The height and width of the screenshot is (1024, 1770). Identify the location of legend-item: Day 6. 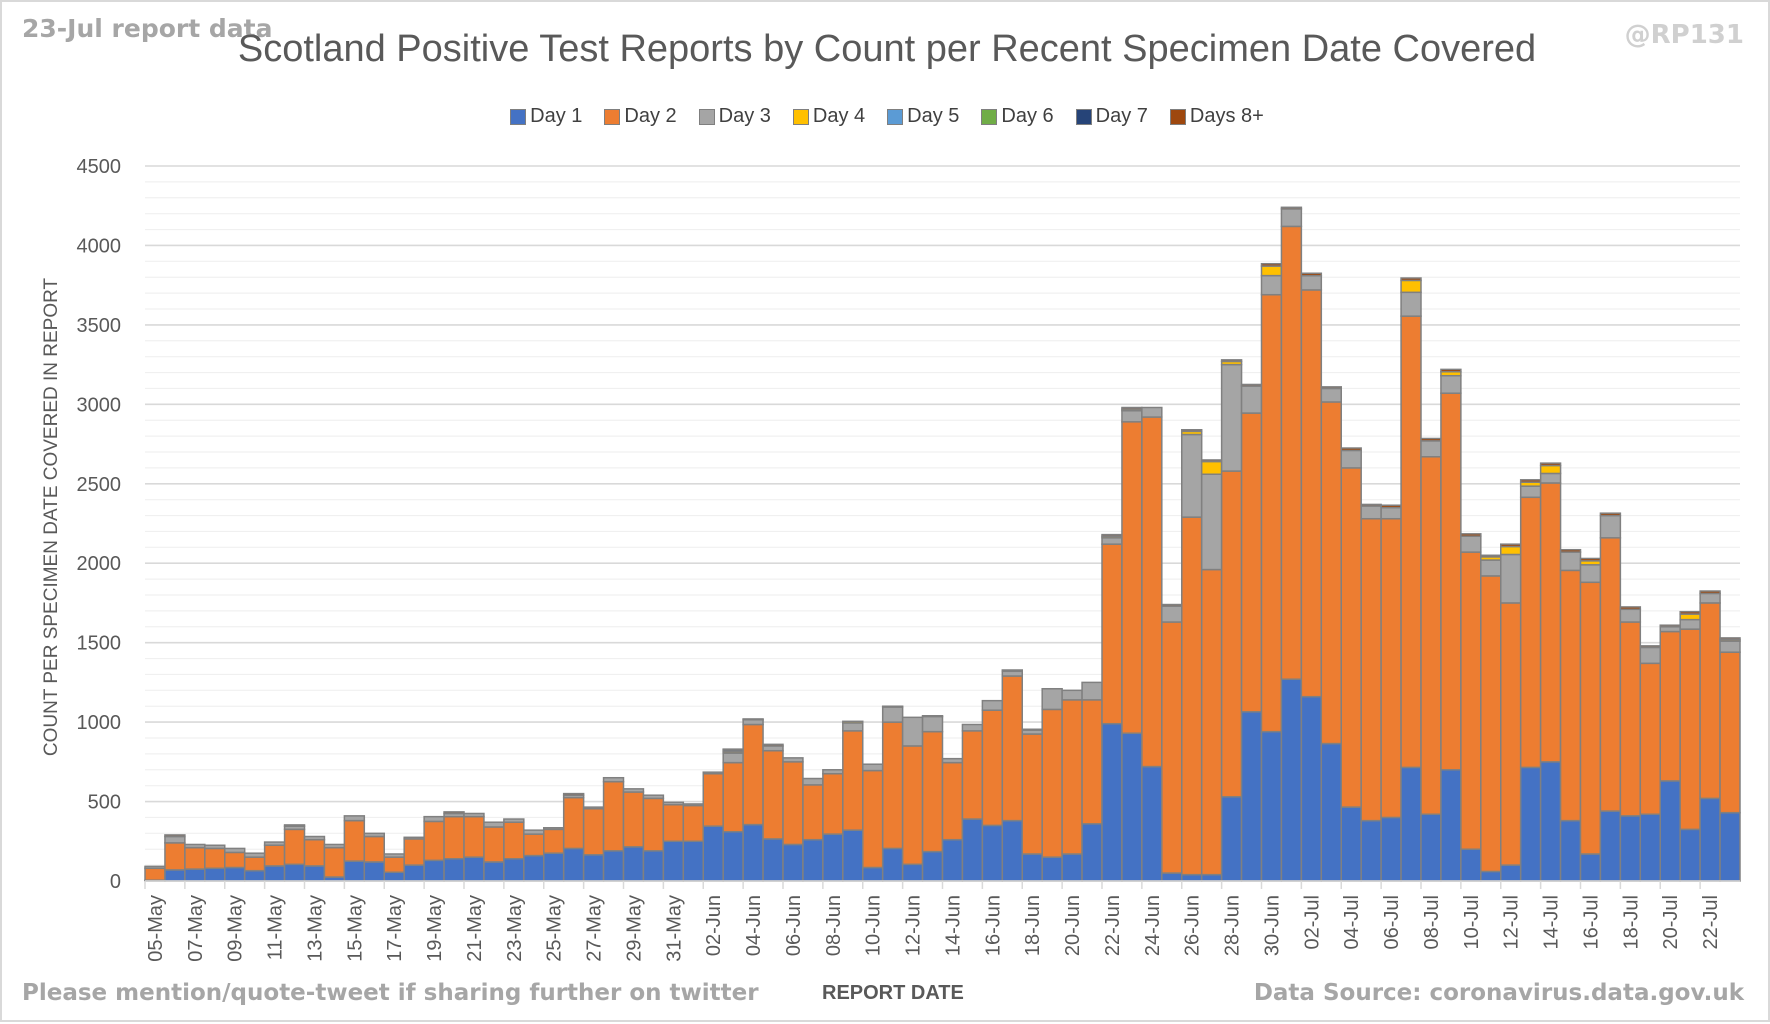
(1017, 116).